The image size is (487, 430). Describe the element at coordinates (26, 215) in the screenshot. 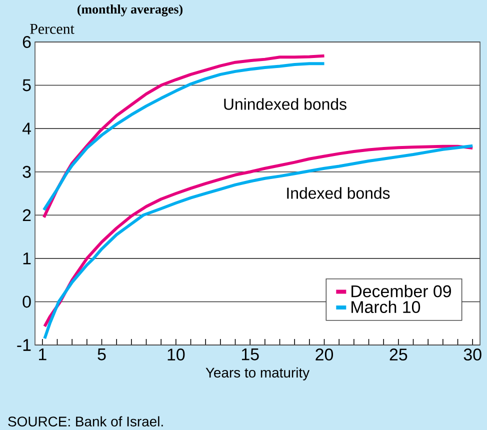

I see `y-tick-label: 2` at that location.